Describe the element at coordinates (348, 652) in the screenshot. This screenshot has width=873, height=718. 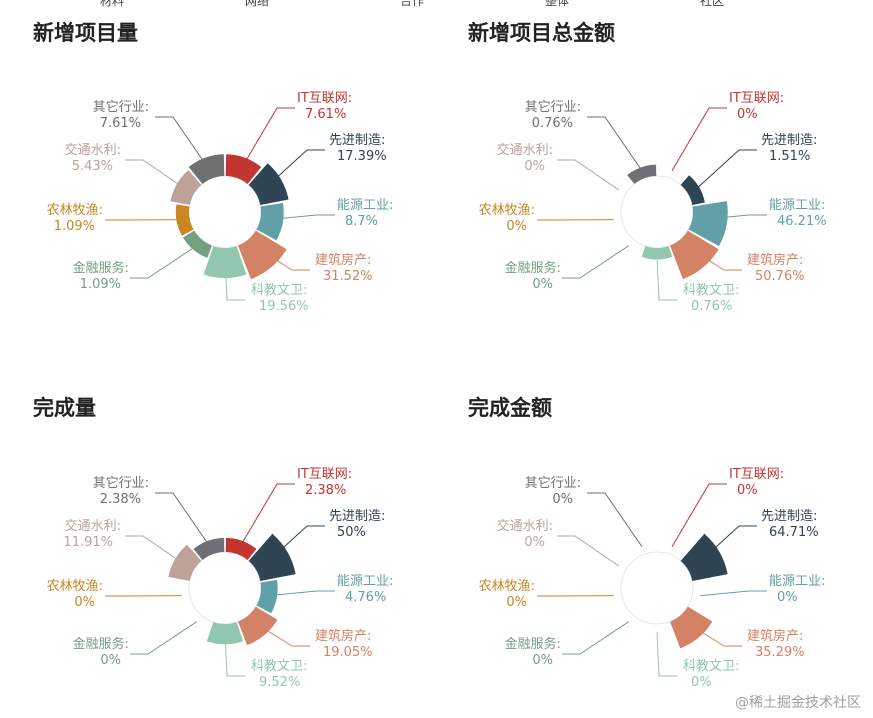
I see `slice-label-value: 19.05%` at that location.